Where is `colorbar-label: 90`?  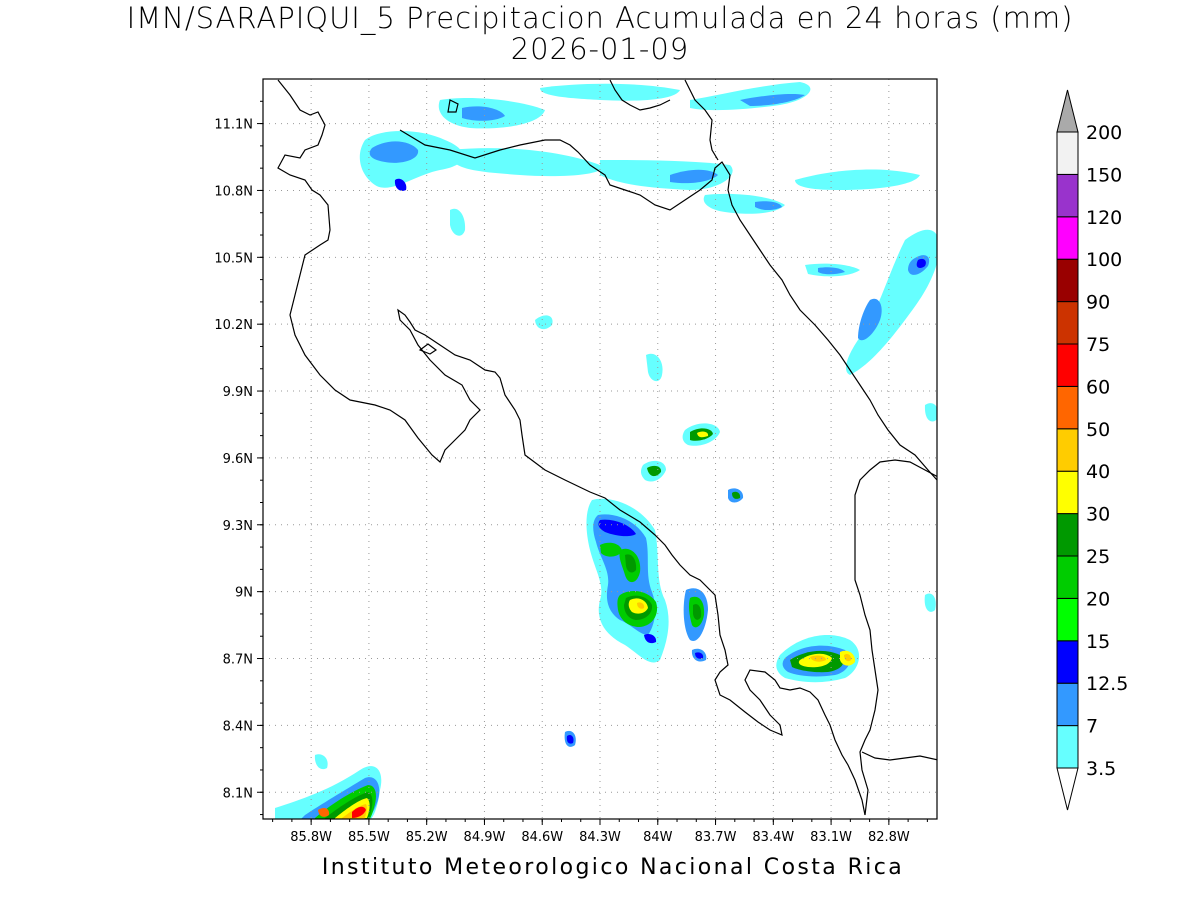 colorbar-label: 90 is located at coordinates (1098, 303).